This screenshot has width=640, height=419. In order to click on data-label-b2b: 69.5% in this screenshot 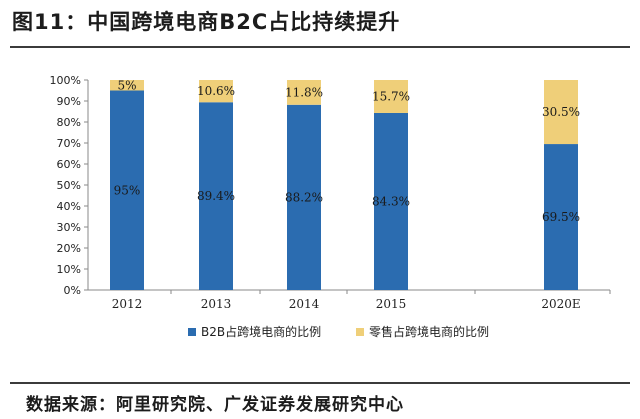, I will do `click(561, 217)`.